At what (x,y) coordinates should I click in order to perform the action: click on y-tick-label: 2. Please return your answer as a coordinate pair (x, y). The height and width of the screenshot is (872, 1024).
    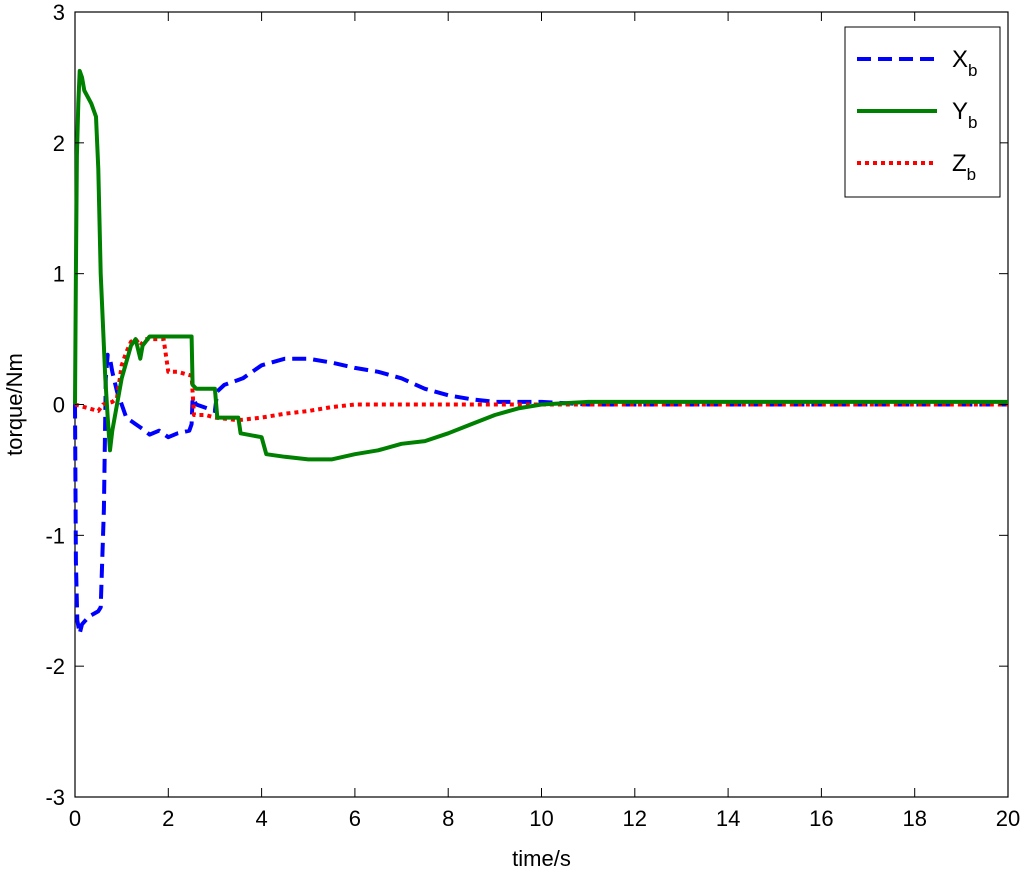
    Looking at the image, I should click on (59, 143).